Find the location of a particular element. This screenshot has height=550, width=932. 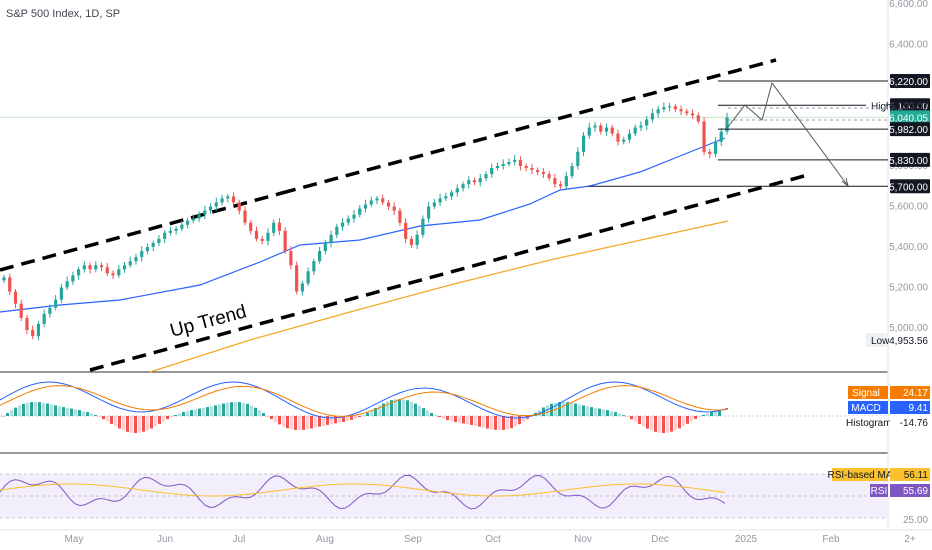

rsi-legend-value: 55.69 is located at coordinates (915, 491).